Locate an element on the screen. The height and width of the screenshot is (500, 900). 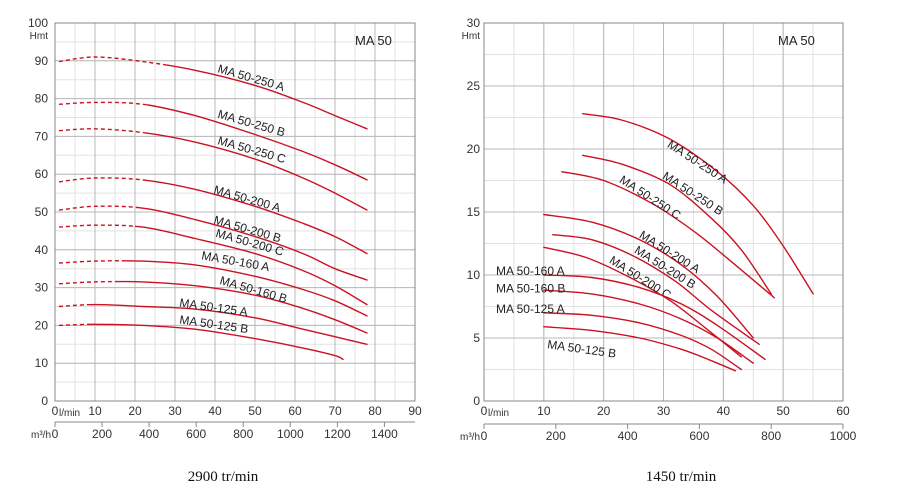
x2-tick-label: 1400 is located at coordinates (384, 434).